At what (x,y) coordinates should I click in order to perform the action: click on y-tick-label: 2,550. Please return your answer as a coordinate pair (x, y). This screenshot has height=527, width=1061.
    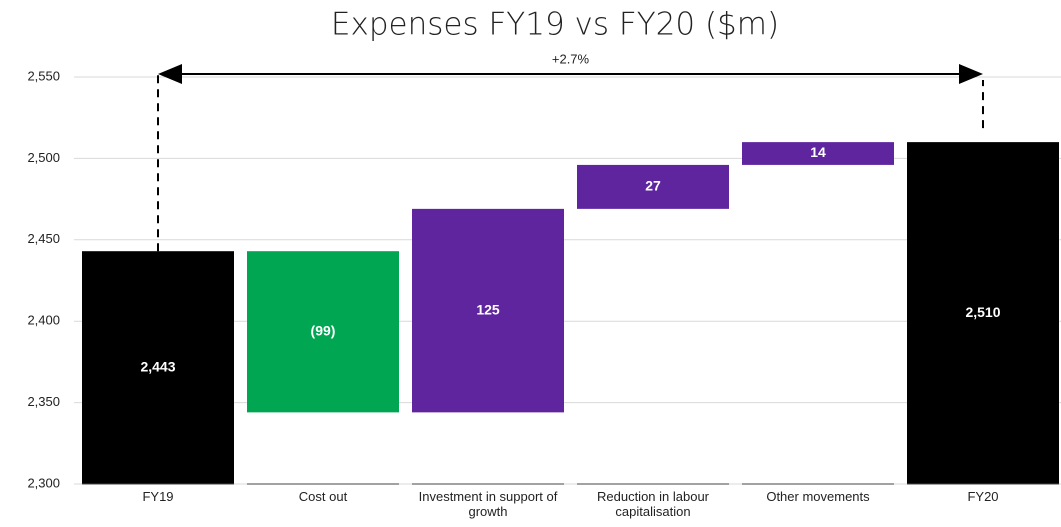
    Looking at the image, I should click on (43, 75).